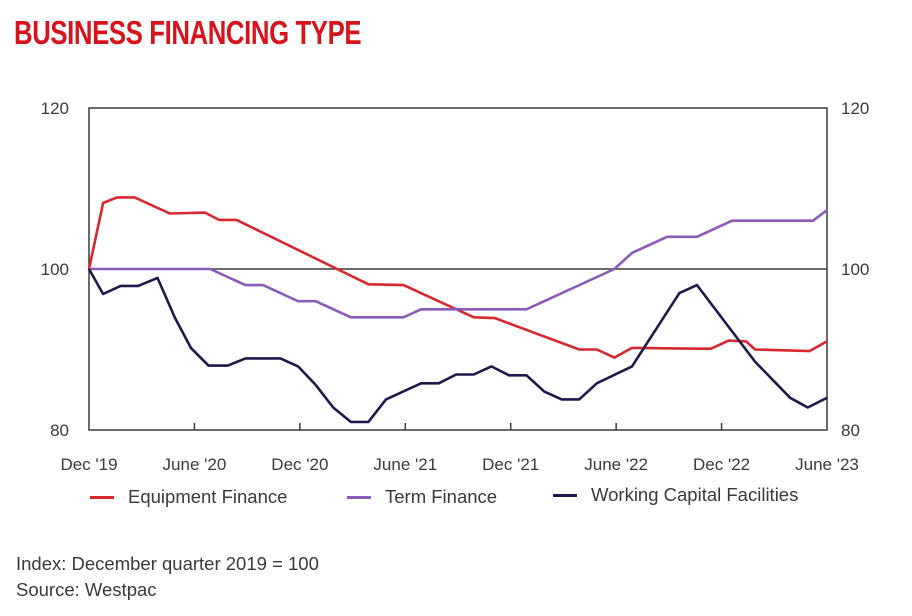 This screenshot has height=616, width=912. I want to click on legend-item-equipment-finance: Equipment Finance, so click(188, 497).